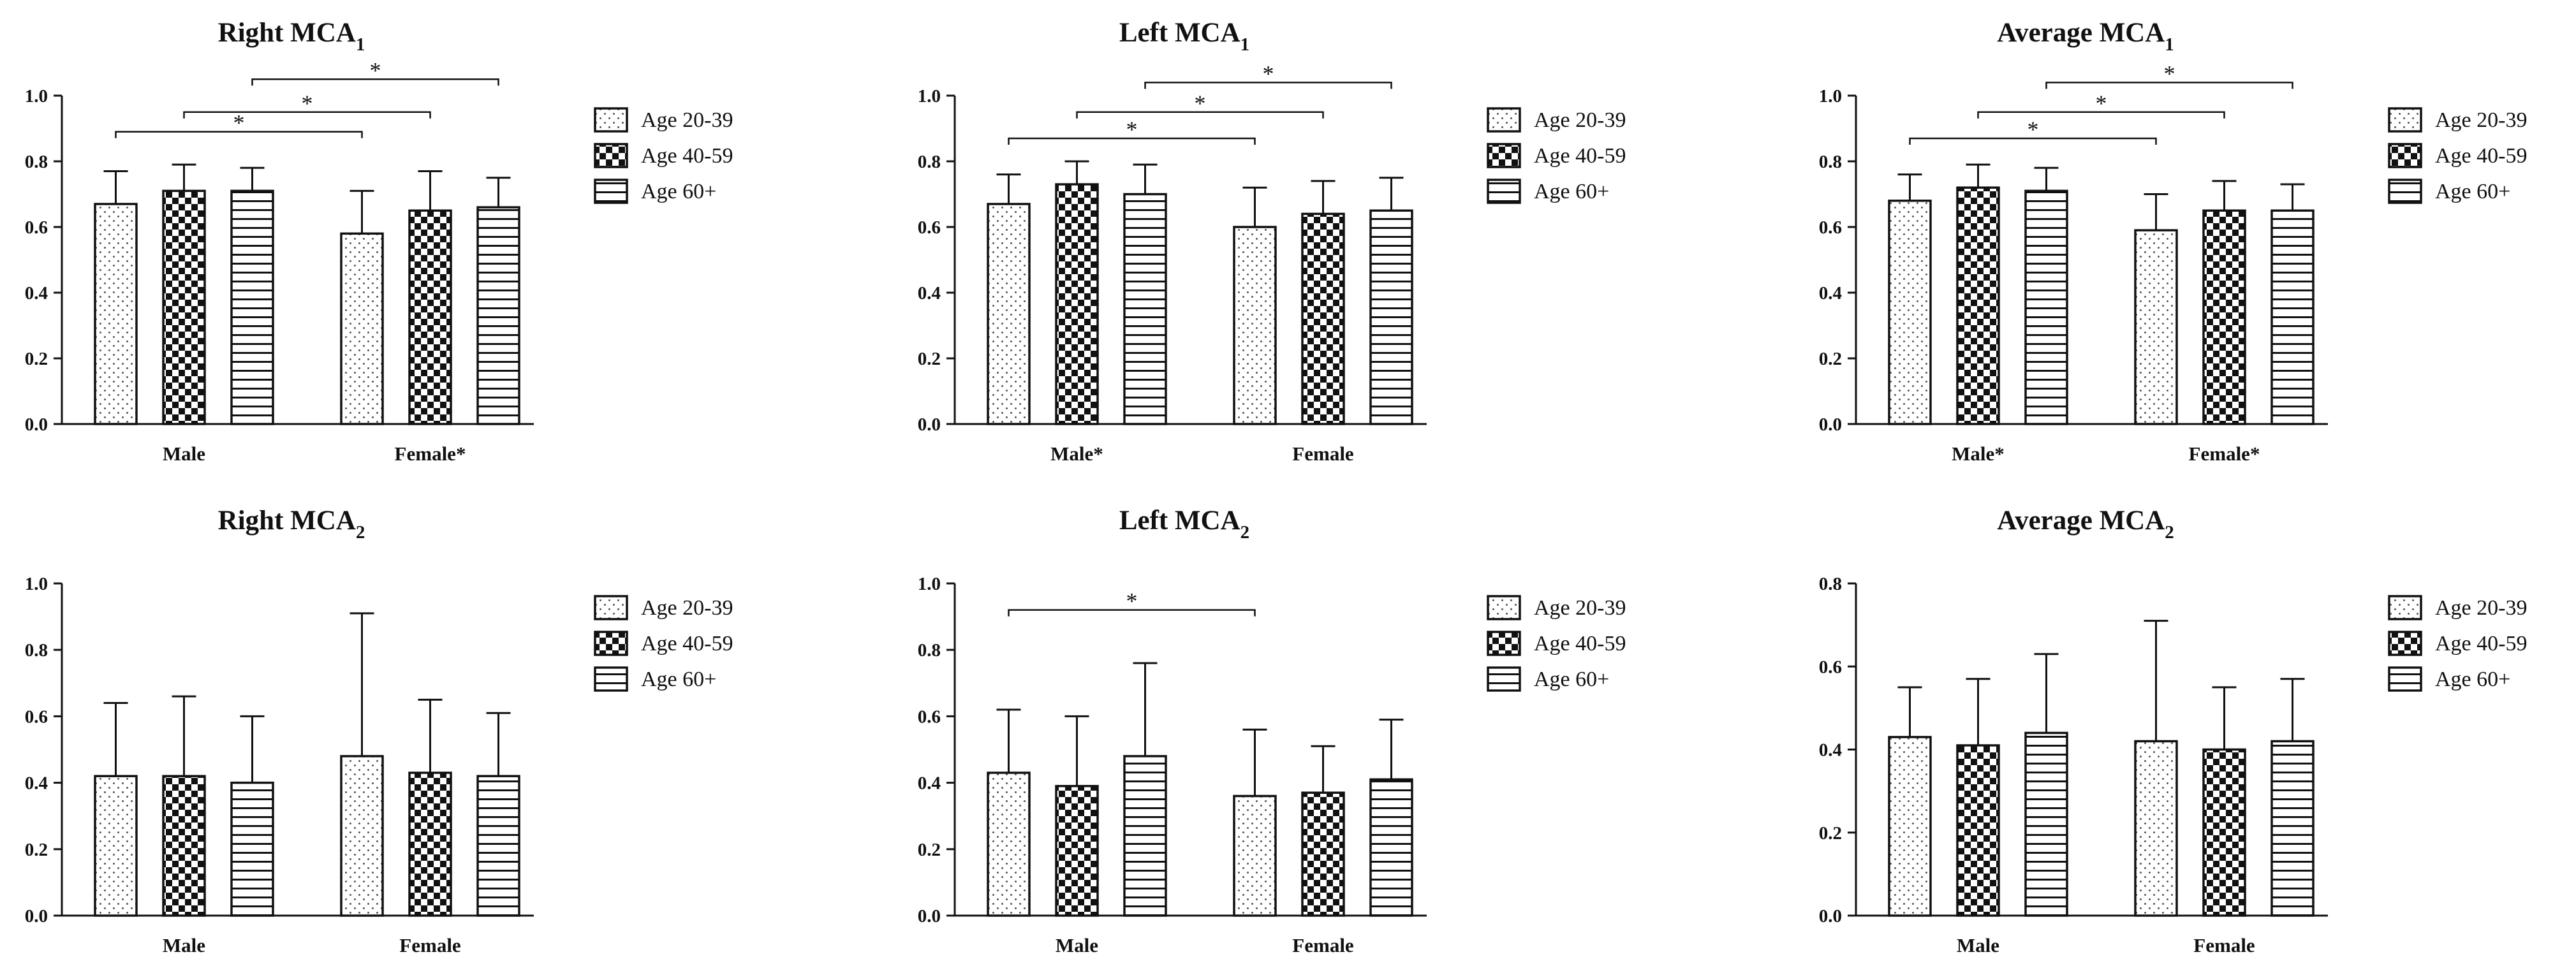 The height and width of the screenshot is (973, 2576). What do you see at coordinates (430, 454) in the screenshot?
I see `x-tick-label: Female*` at bounding box center [430, 454].